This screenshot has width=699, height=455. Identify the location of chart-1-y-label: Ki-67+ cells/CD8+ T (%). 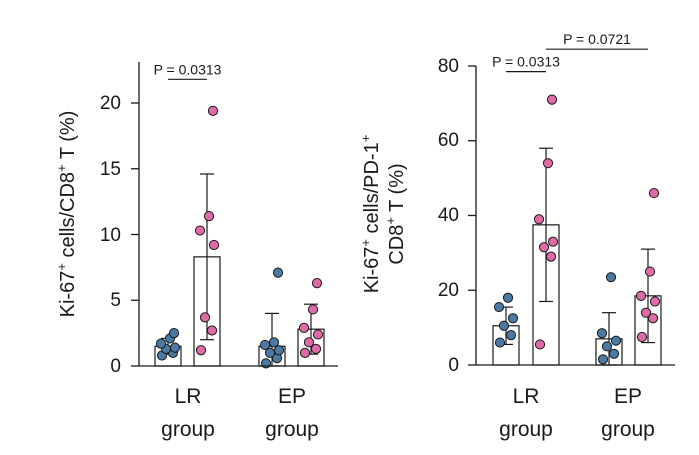
(66, 214).